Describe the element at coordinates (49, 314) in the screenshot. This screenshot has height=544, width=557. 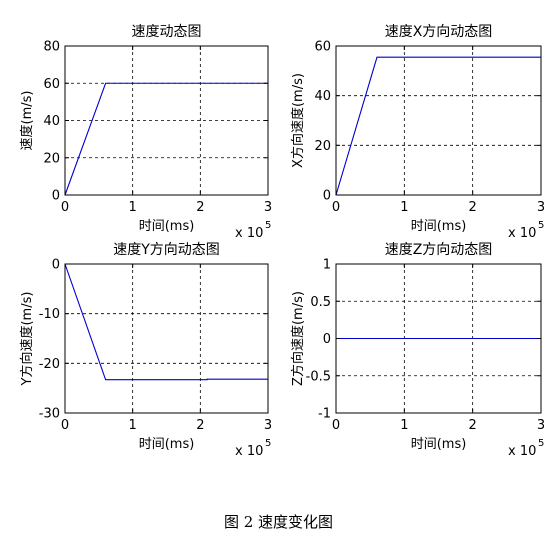
I see `y-tick-label: -10` at that location.